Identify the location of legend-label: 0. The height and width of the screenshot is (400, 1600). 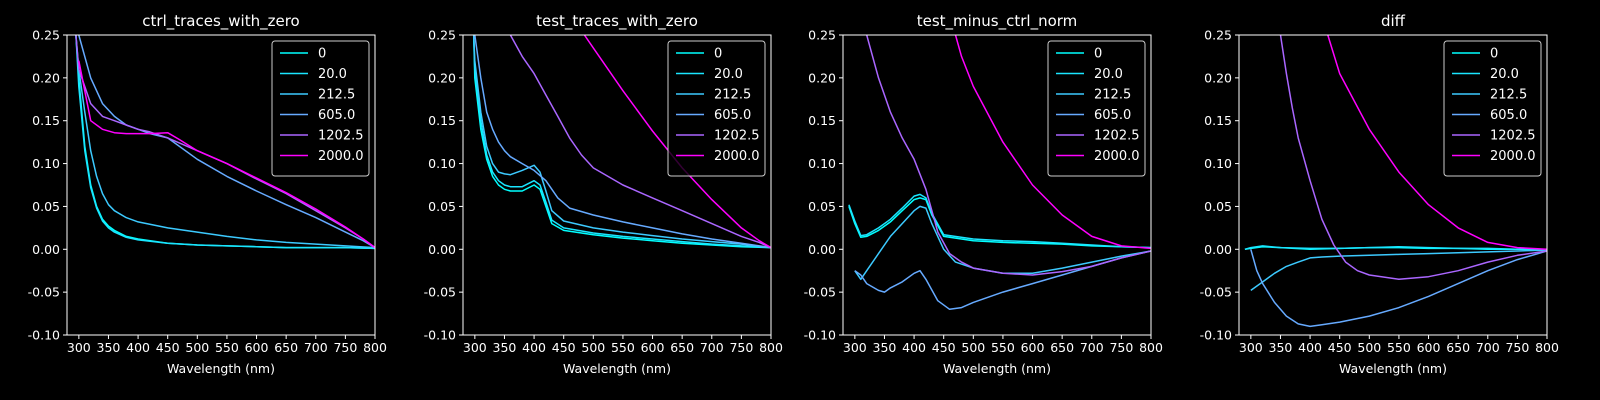
(718, 54).